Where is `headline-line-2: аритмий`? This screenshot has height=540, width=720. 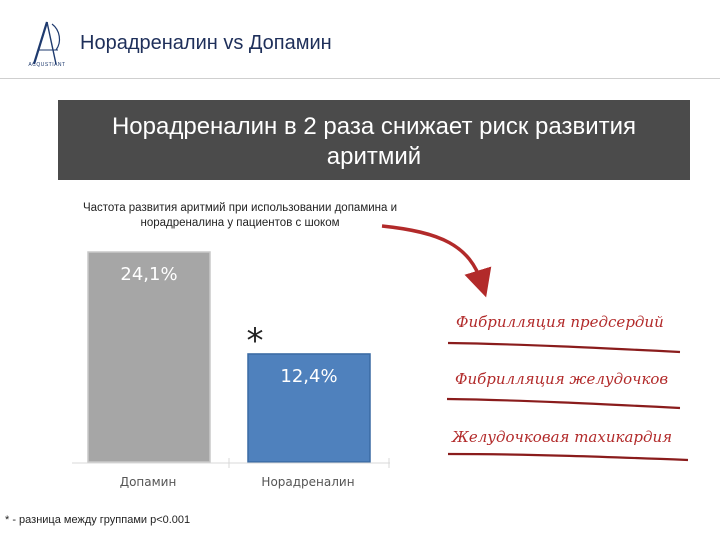
headline-line-2: аритмий is located at coordinates (374, 156).